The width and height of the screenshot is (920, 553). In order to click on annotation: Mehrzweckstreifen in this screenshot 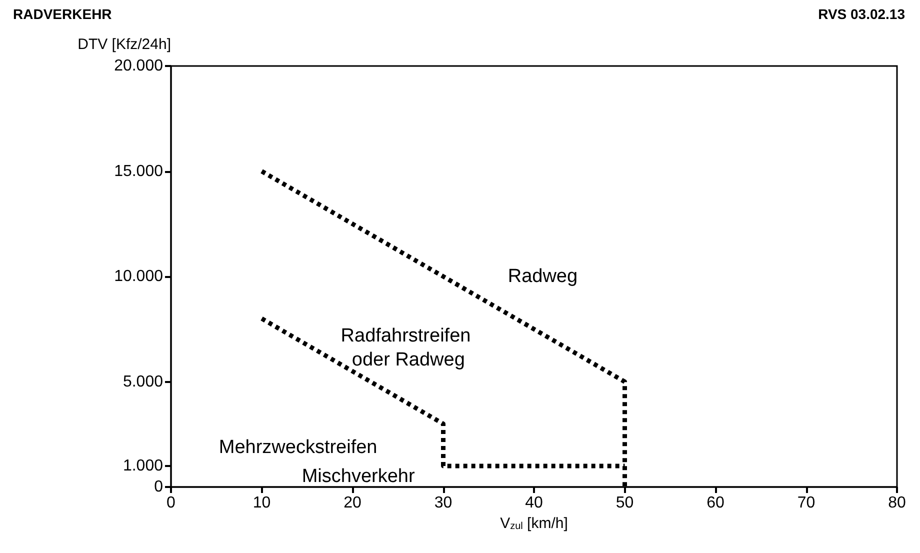, I will do `click(298, 447)`.